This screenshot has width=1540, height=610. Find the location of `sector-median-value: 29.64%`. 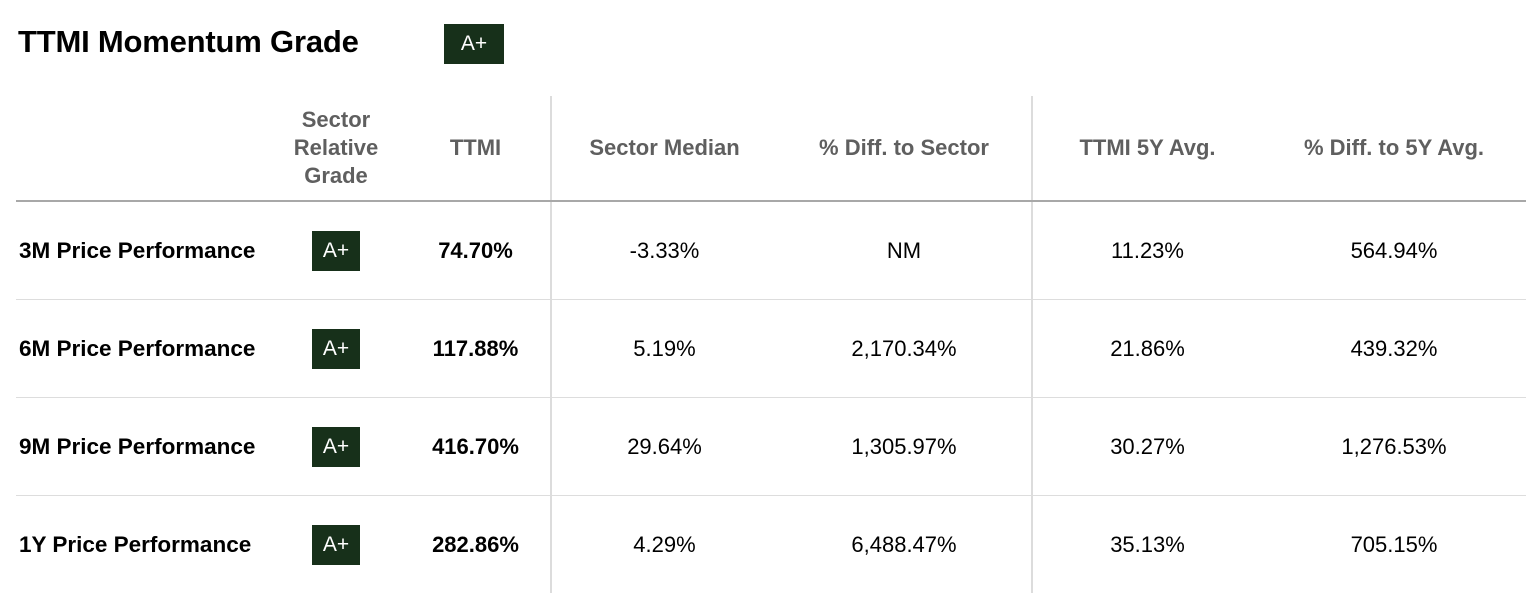

sector-median-value: 29.64% is located at coordinates (663, 446).